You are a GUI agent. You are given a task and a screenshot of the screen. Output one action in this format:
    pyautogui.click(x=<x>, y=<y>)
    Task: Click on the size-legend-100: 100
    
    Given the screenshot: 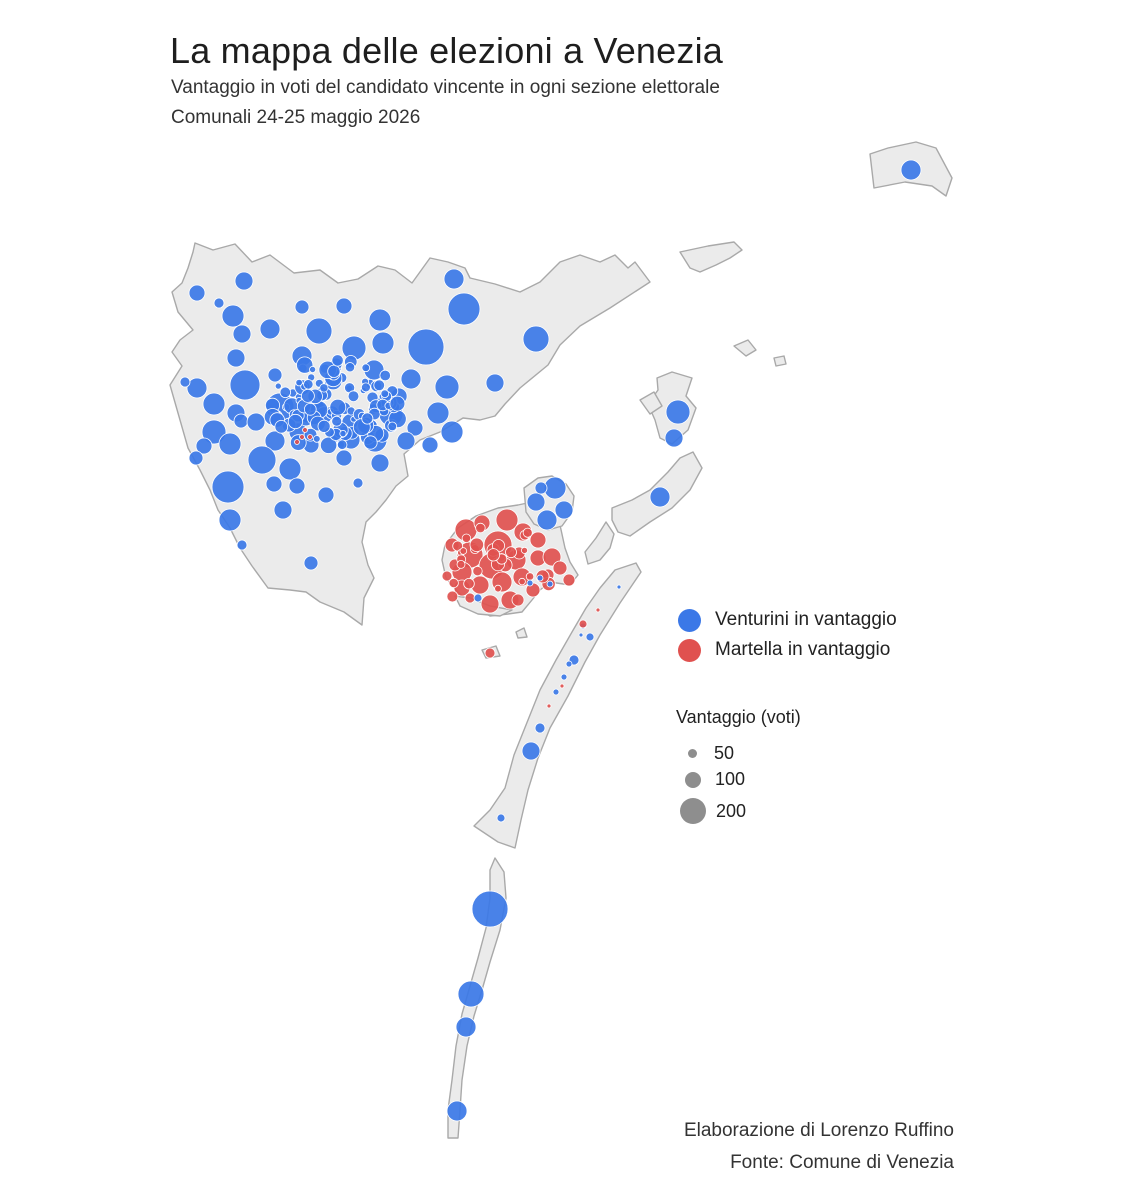 What is the action you would take?
    pyautogui.click(x=712, y=779)
    